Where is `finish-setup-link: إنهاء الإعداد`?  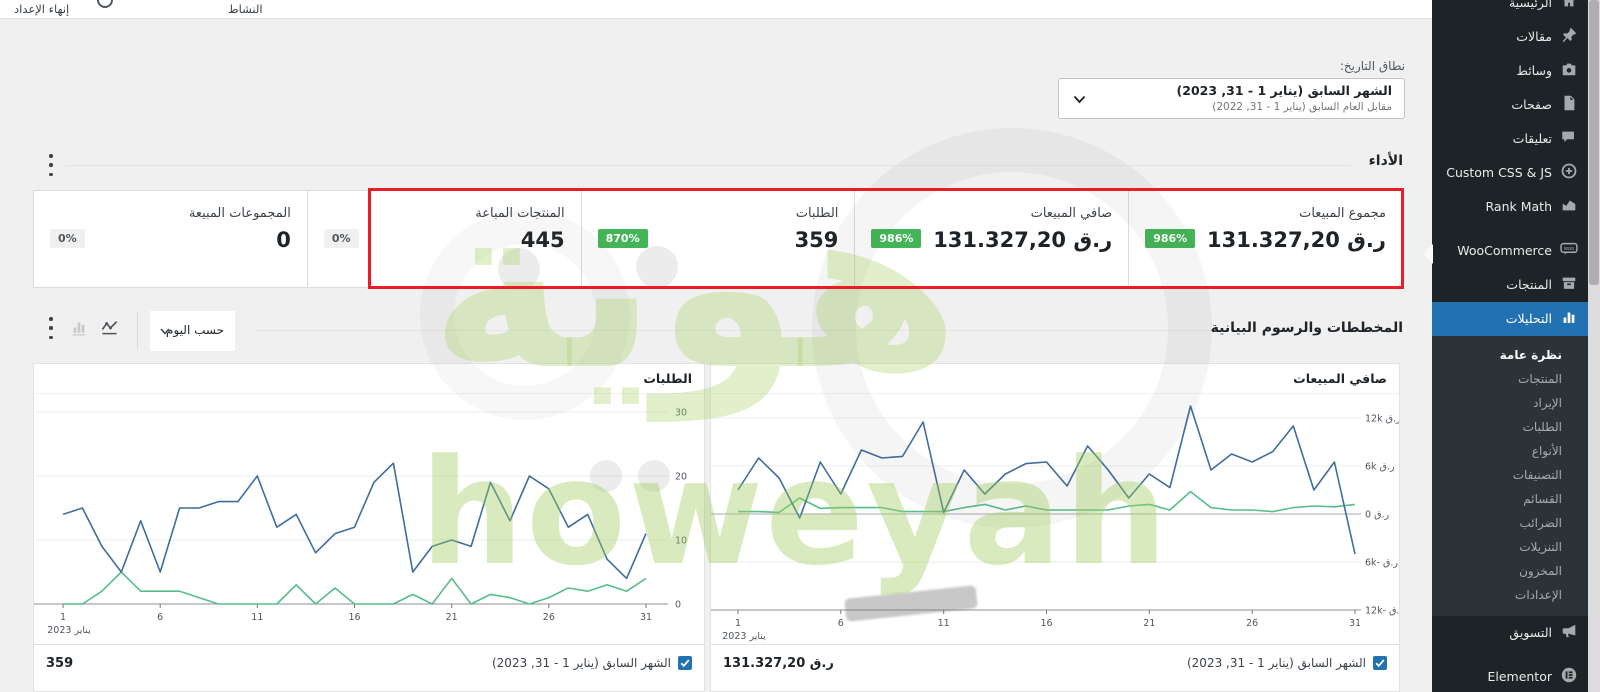
finish-setup-link: إنهاء الإعداد is located at coordinates (42, 9).